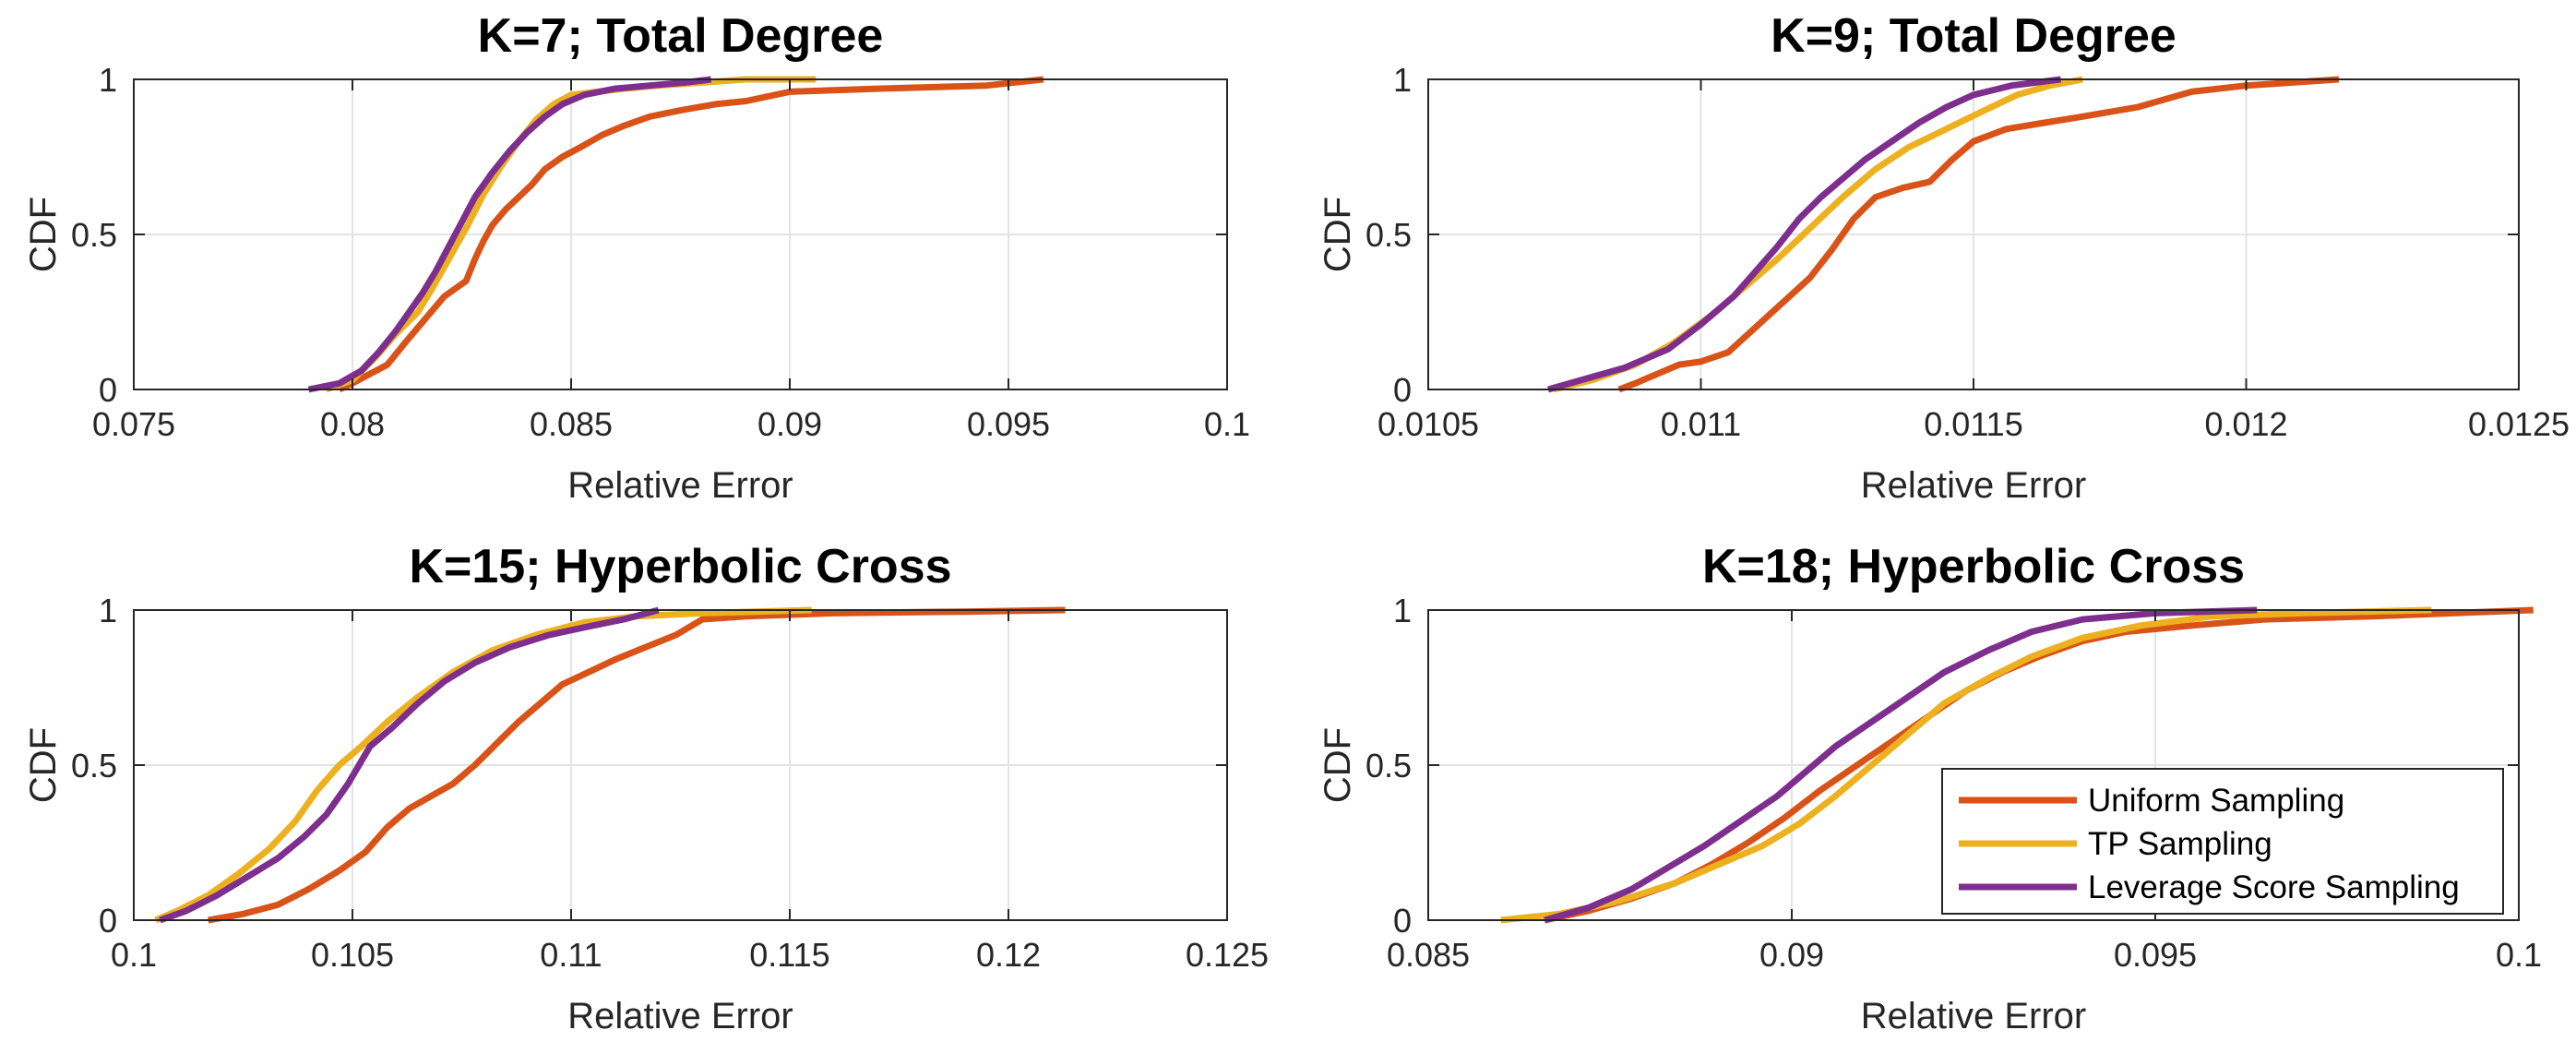  What do you see at coordinates (1974, 566) in the screenshot?
I see `chart-title: K=18; Hyperbolic Cross` at bounding box center [1974, 566].